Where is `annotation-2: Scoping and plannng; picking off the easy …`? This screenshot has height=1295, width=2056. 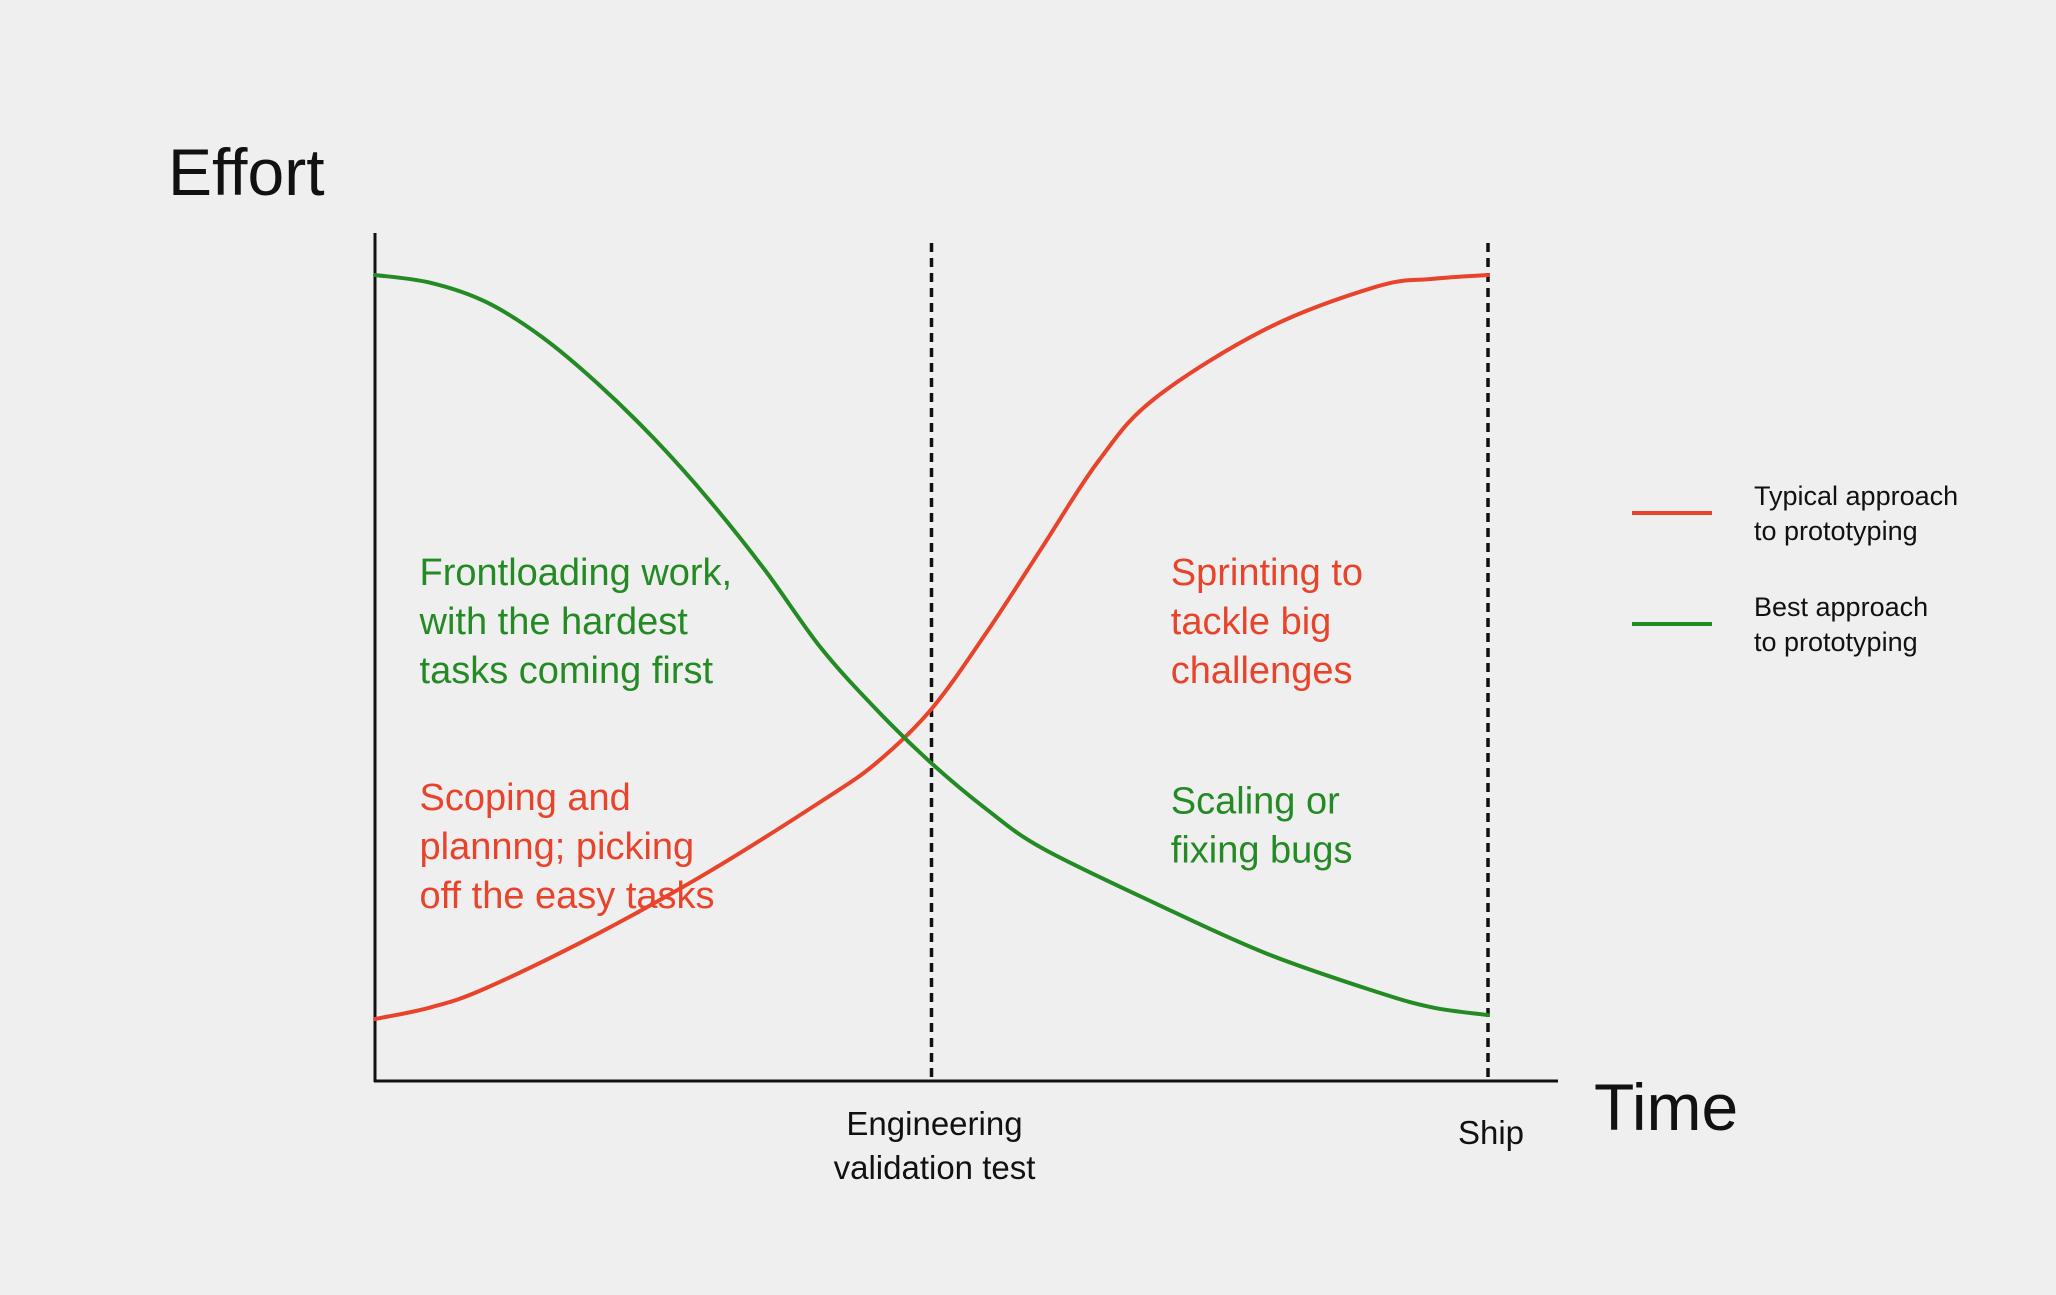
annotation-2: Scoping and plannng; picking off the easy … is located at coordinates (567, 847).